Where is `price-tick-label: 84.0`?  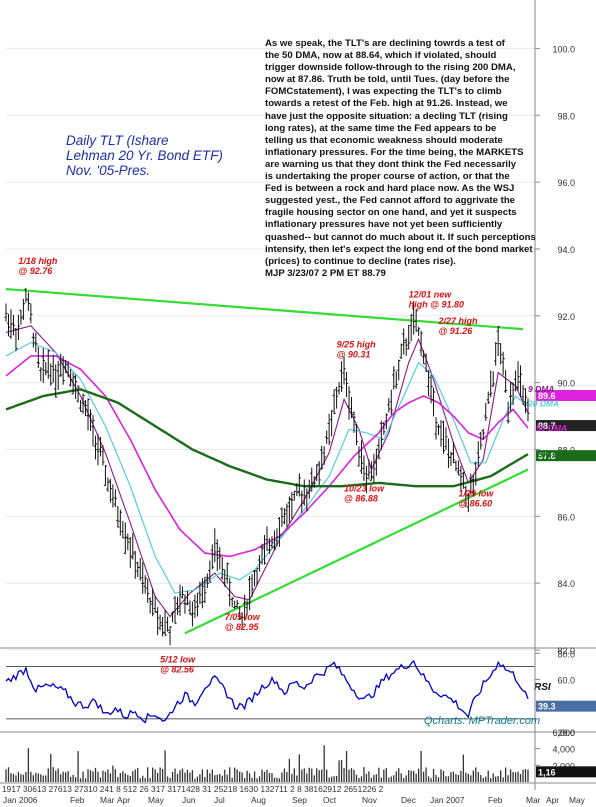 price-tick-label: 84.0 is located at coordinates (566, 584).